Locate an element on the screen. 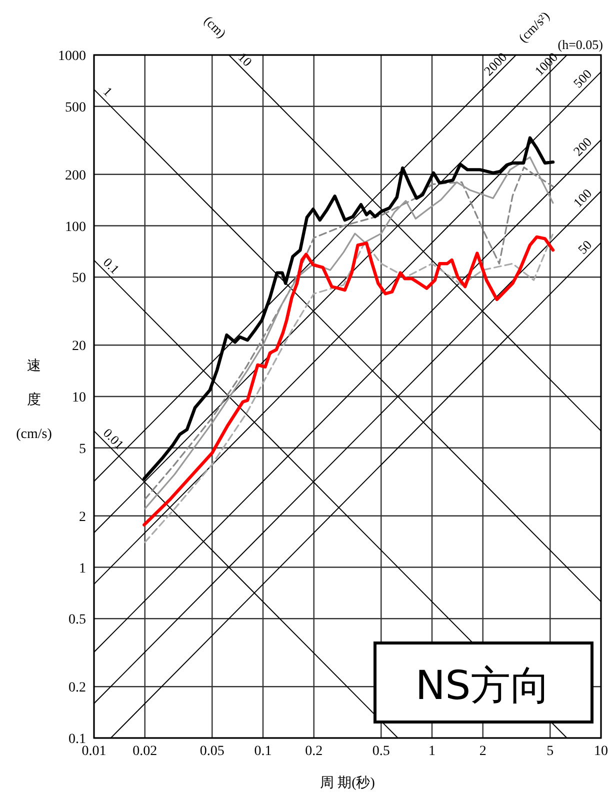 This screenshot has width=611, height=795. x-tick-label: 5 is located at coordinates (550, 751).